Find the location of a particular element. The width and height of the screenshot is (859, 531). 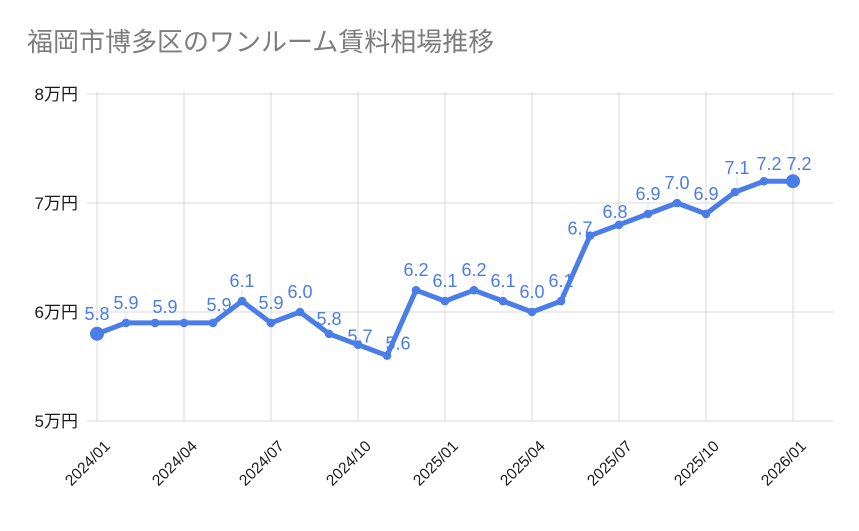

x-tick-label: 2024/01 is located at coordinates (88, 464).